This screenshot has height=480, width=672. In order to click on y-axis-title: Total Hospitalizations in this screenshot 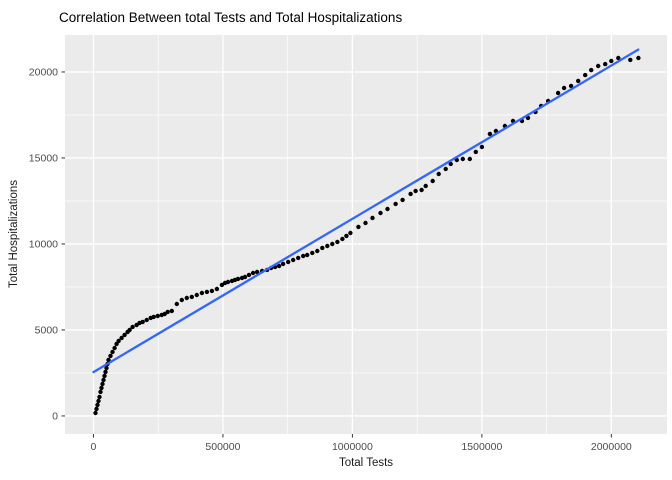, I will do `click(14, 234)`.